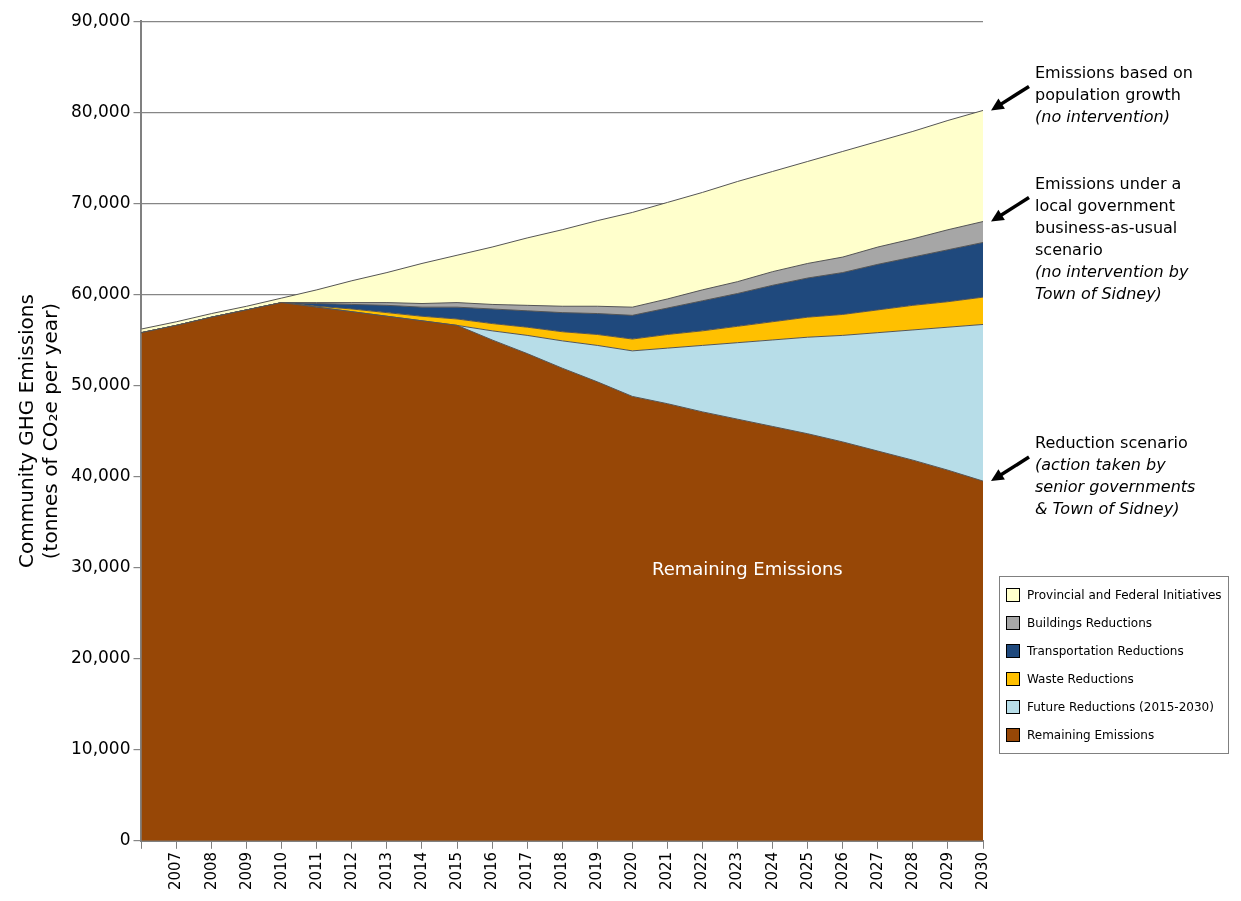 Image resolution: width=1241 pixels, height=901 pixels. What do you see at coordinates (350, 871) in the screenshot?
I see `x-tick-label: 2012` at bounding box center [350, 871].